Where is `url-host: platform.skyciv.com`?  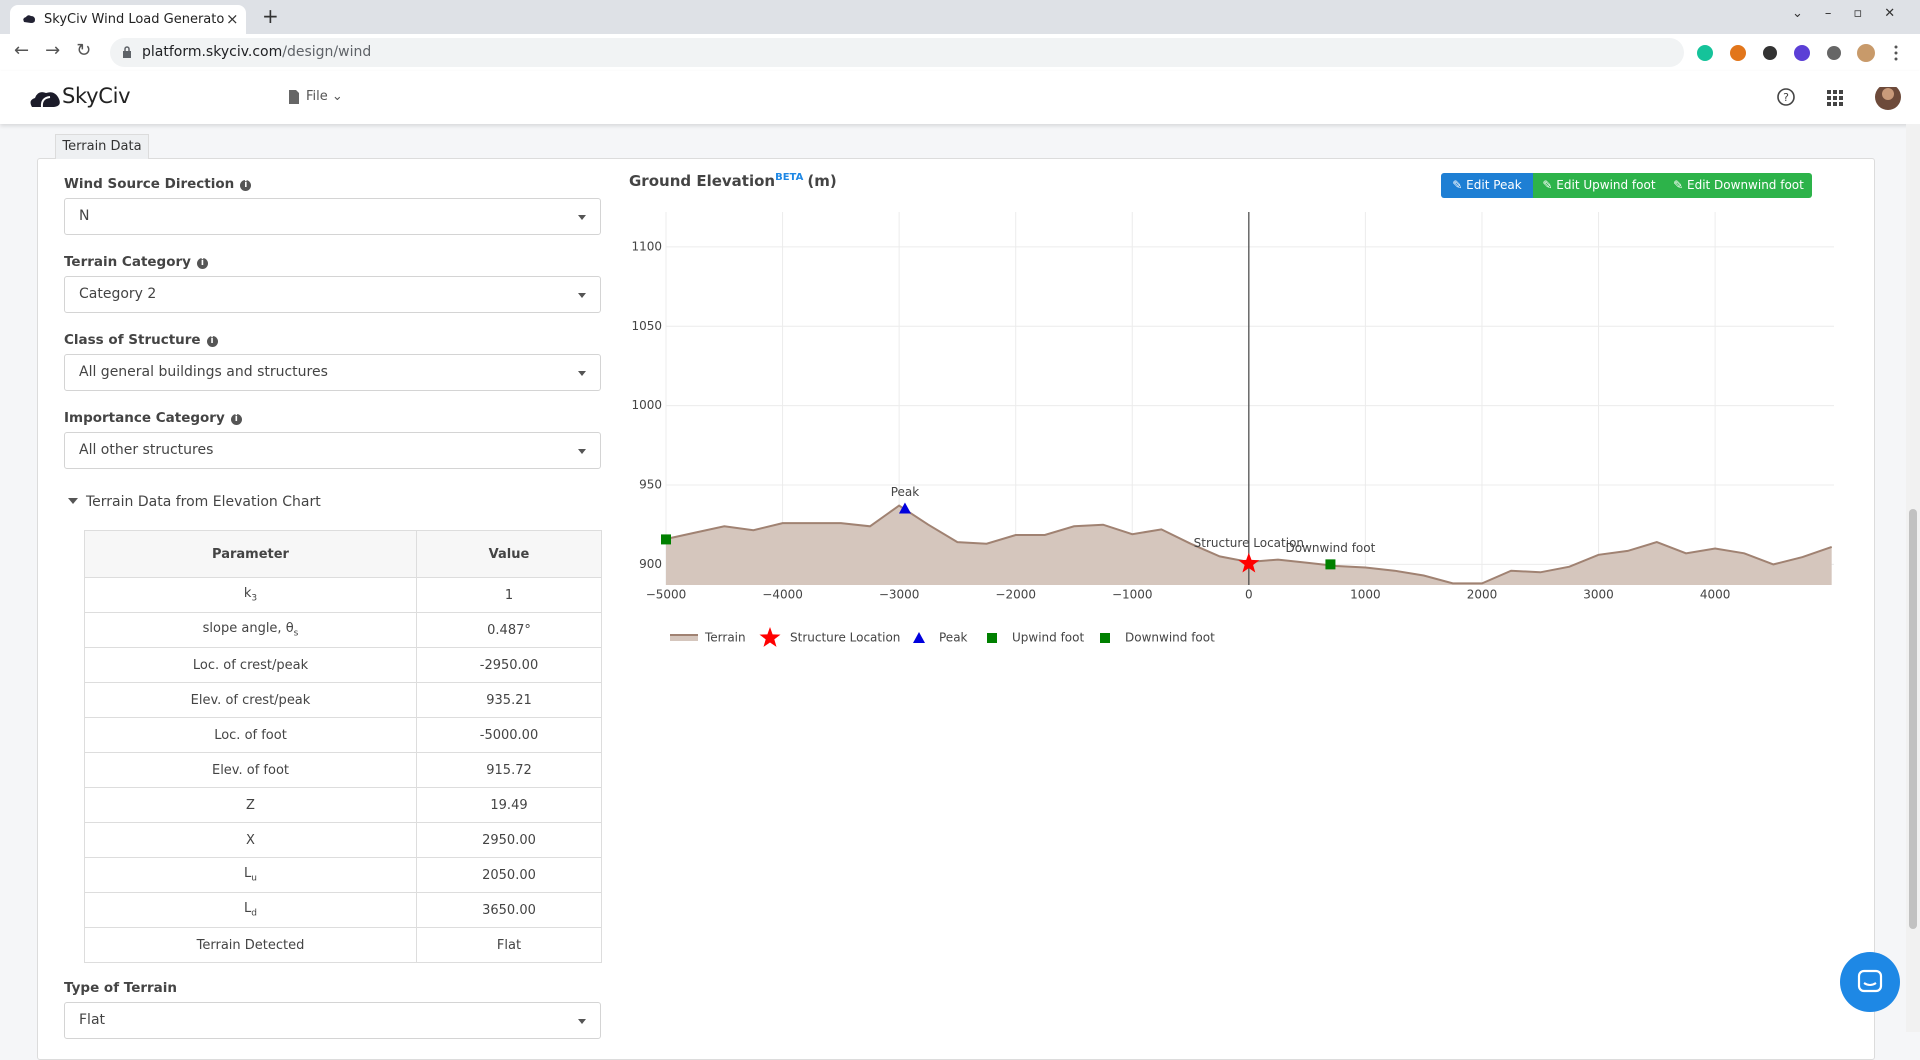 url-host: platform.skyciv.com is located at coordinates (212, 52).